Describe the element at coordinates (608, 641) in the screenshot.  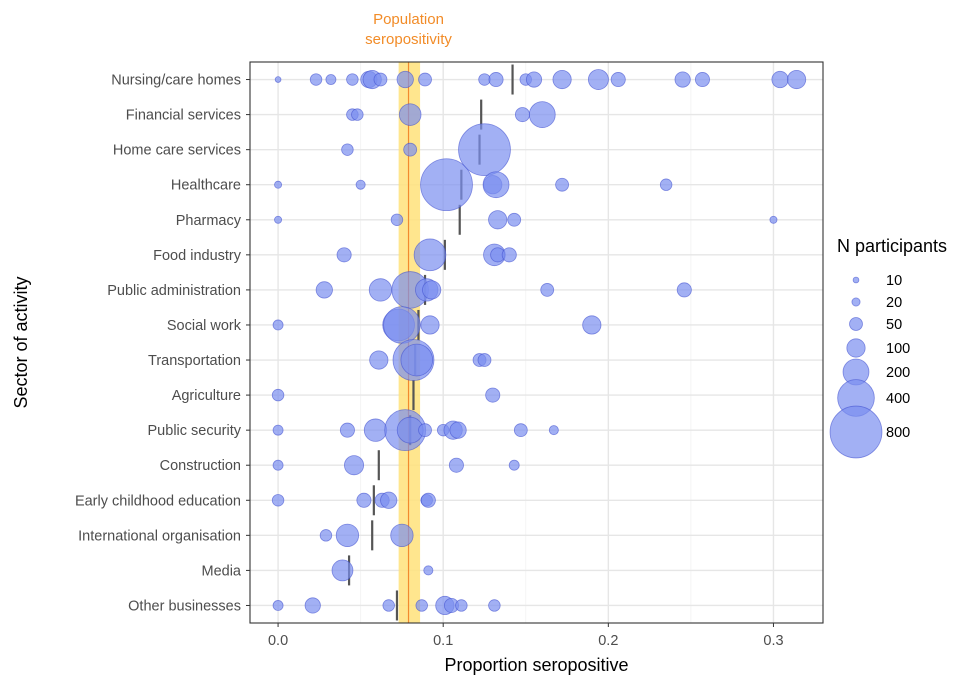
I see `x-tick-label: 0.2` at that location.